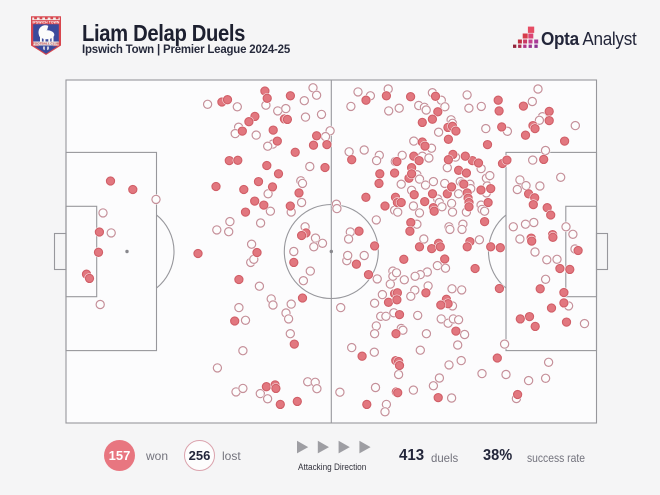 This screenshot has height=495, width=660. Describe the element at coordinates (46, 23) in the screenshot. I see `svg-text: IPSWICH TOWN` at that location.